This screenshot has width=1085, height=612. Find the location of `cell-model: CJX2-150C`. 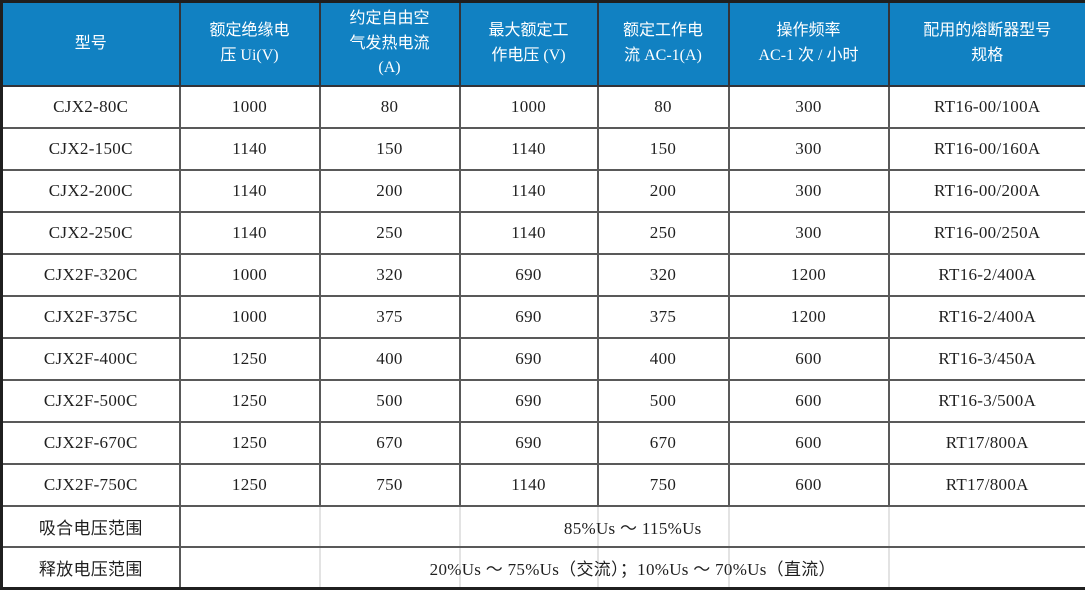

cell-model: CJX2-150C is located at coordinates (90, 149).